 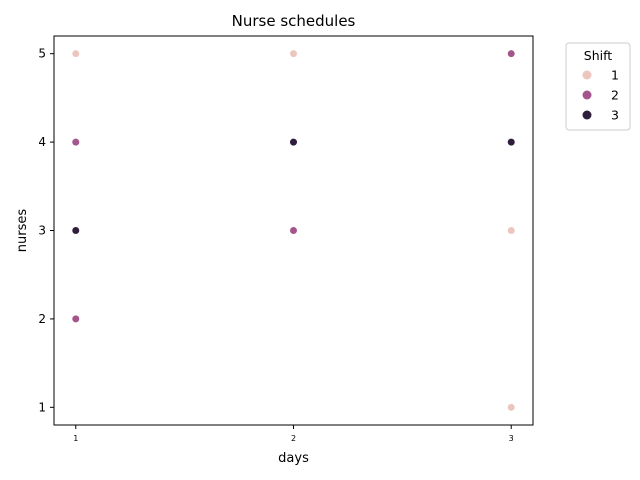 I want to click on legend-label: 3, so click(x=615, y=115).